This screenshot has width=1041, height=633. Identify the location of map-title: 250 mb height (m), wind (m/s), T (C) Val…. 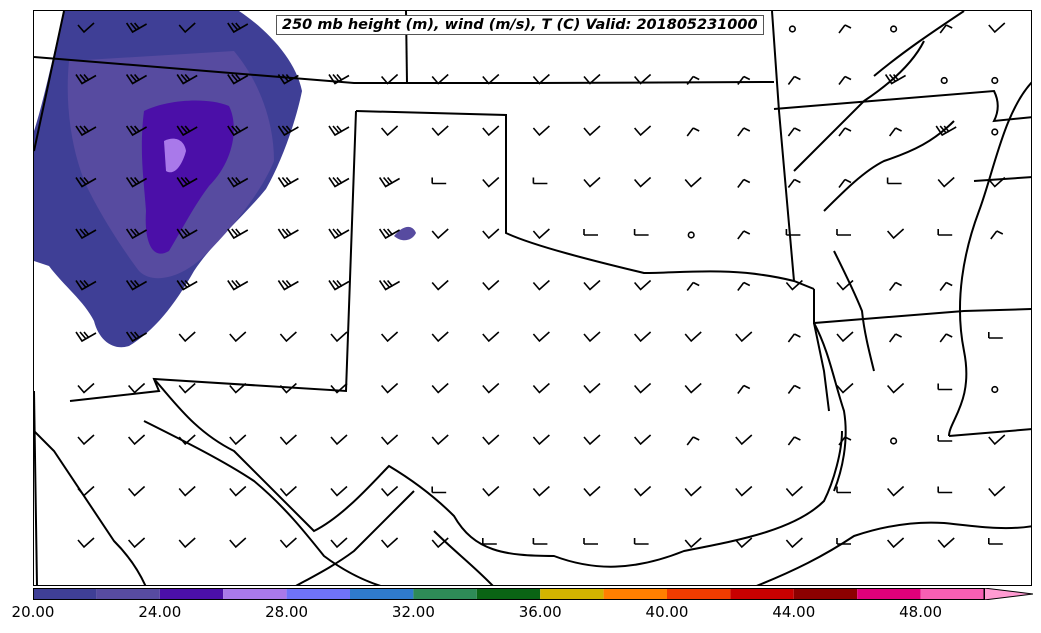
(520, 25).